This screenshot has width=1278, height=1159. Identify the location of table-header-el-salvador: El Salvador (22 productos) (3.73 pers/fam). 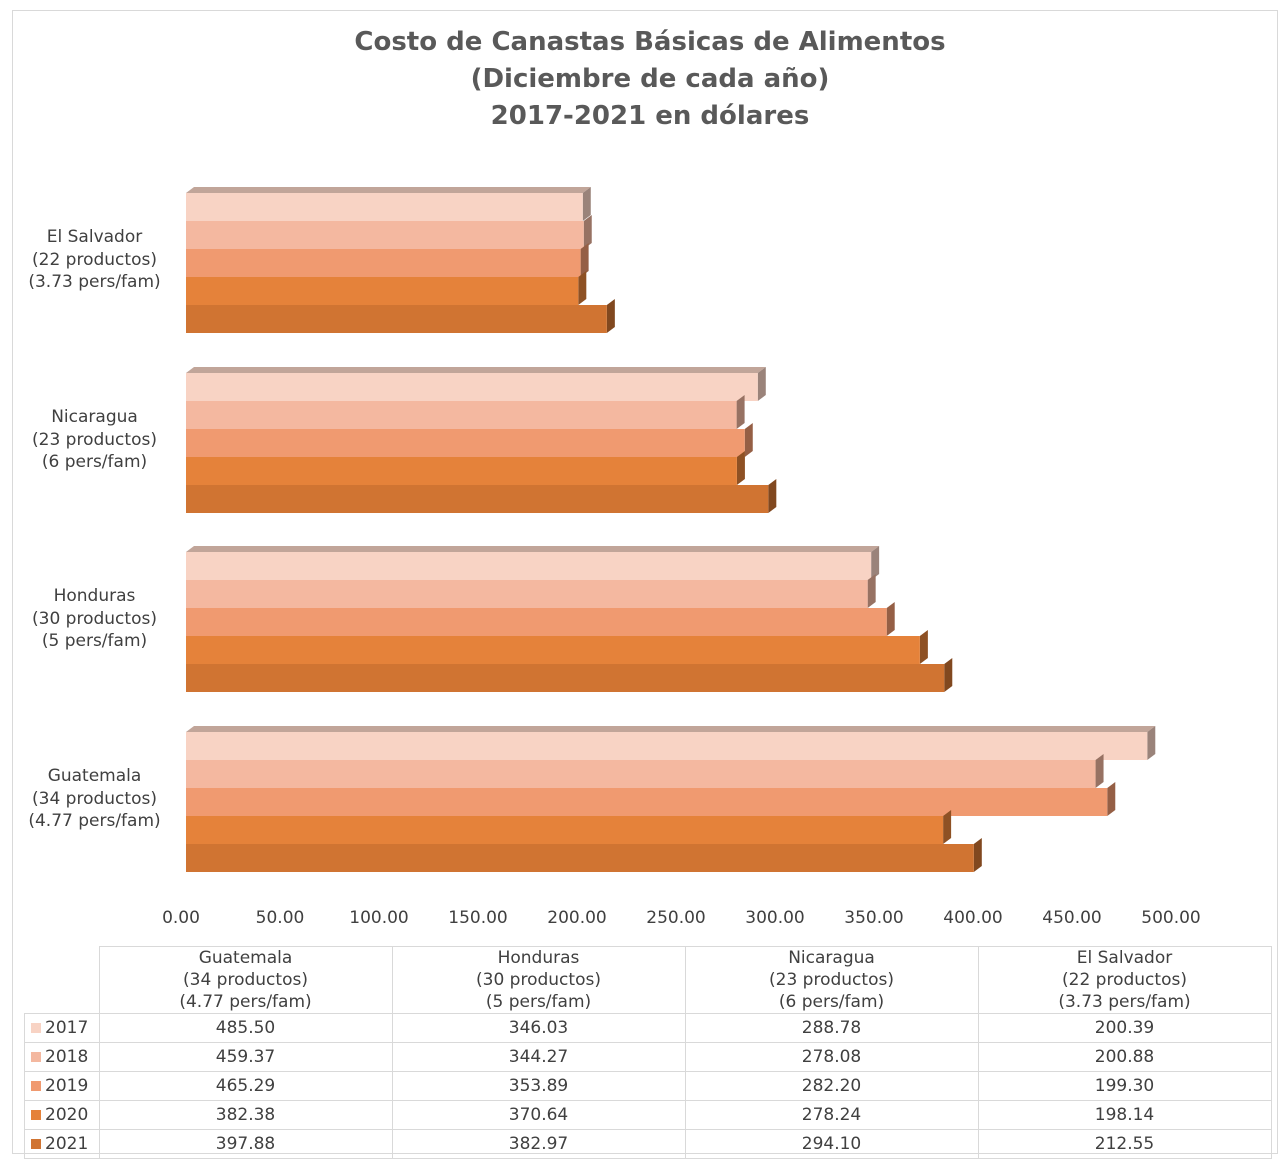
(1124, 980).